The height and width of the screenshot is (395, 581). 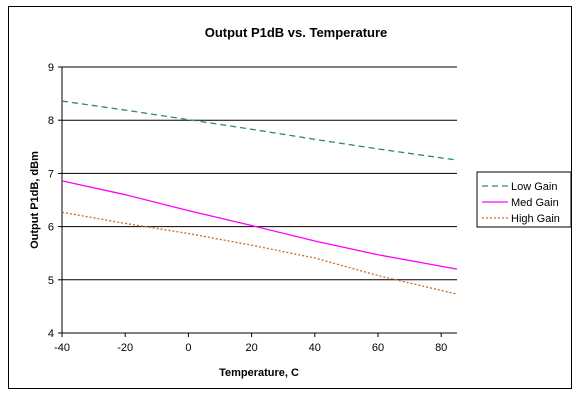 What do you see at coordinates (259, 253) in the screenshot?
I see `series-line-high-gain` at bounding box center [259, 253].